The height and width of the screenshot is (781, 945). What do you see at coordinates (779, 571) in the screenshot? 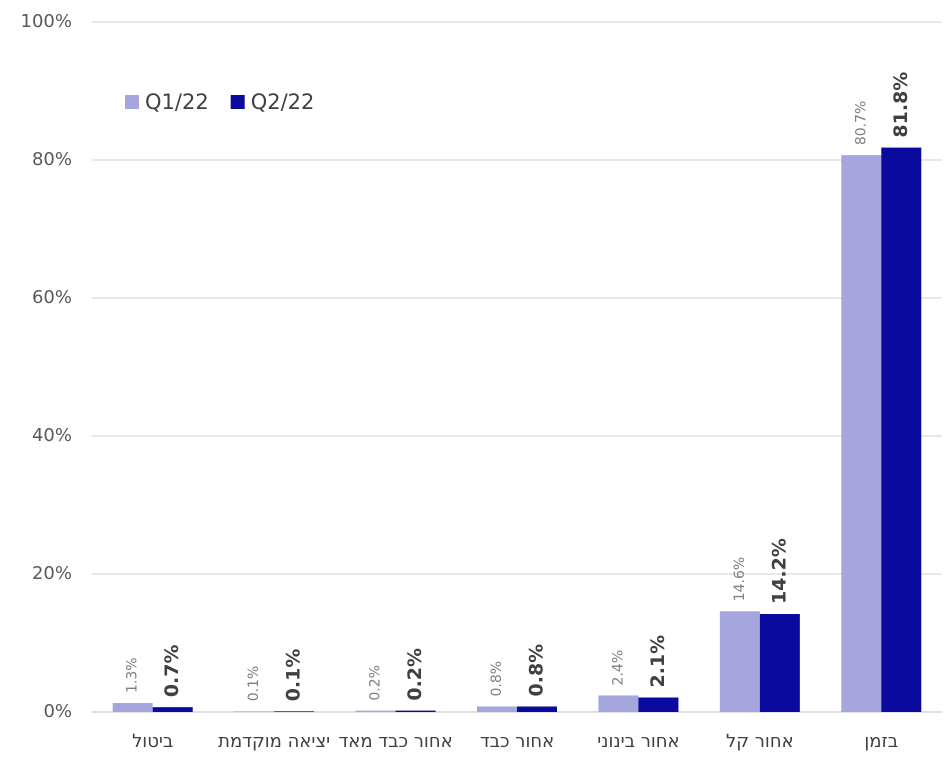
I see `data-label: 14.2%` at bounding box center [779, 571].